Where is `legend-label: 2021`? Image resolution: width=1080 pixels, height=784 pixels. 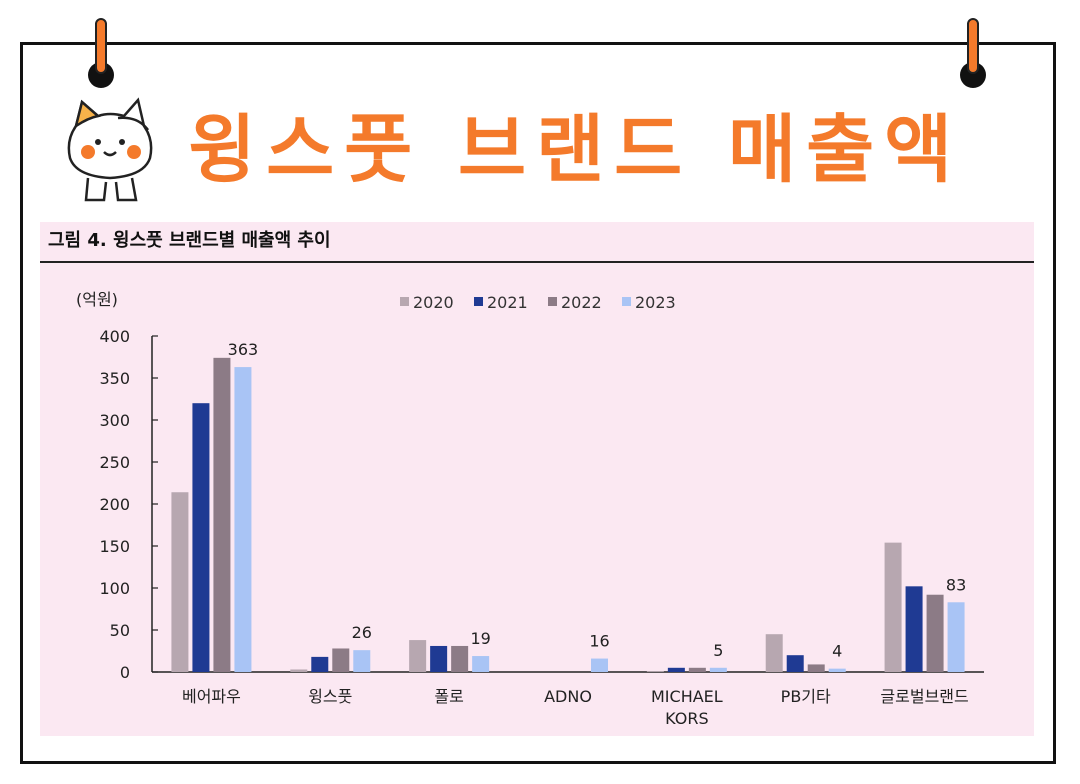 legend-label: 2021 is located at coordinates (507, 302).